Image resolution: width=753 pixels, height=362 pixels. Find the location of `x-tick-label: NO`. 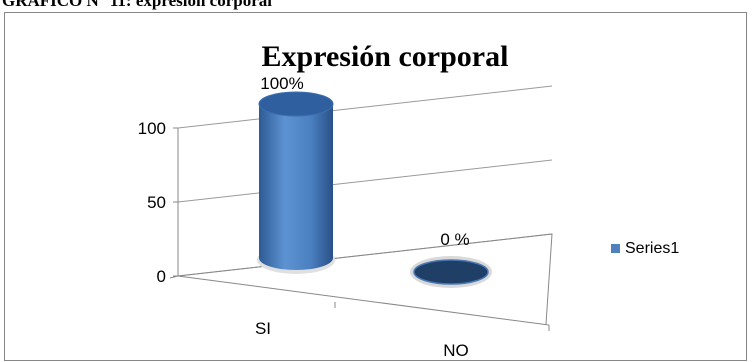

x-tick-label: NO is located at coordinates (456, 350).